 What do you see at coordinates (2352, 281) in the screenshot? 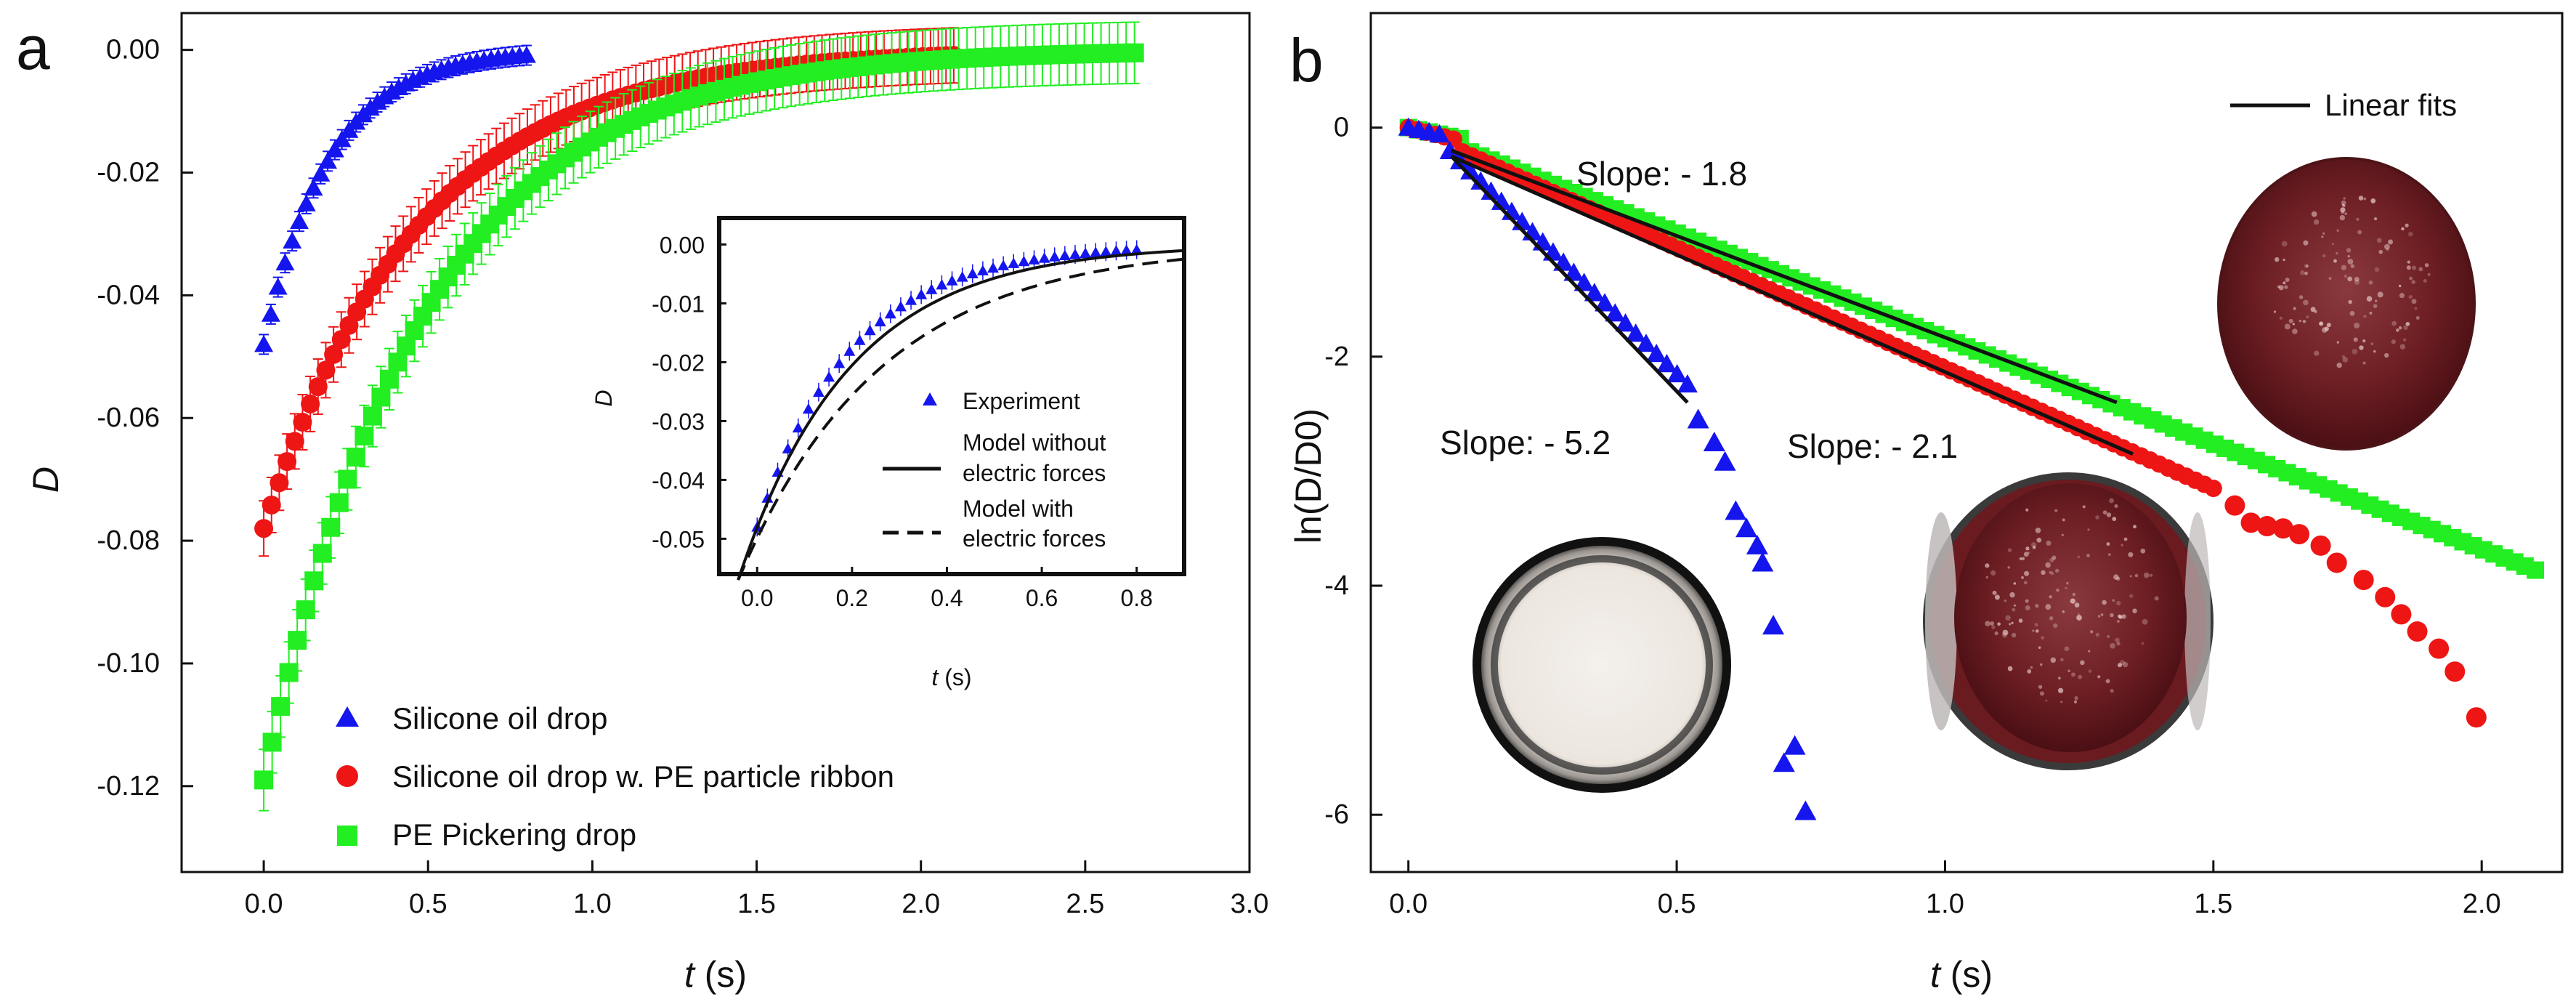
I see `speckles` at bounding box center [2352, 281].